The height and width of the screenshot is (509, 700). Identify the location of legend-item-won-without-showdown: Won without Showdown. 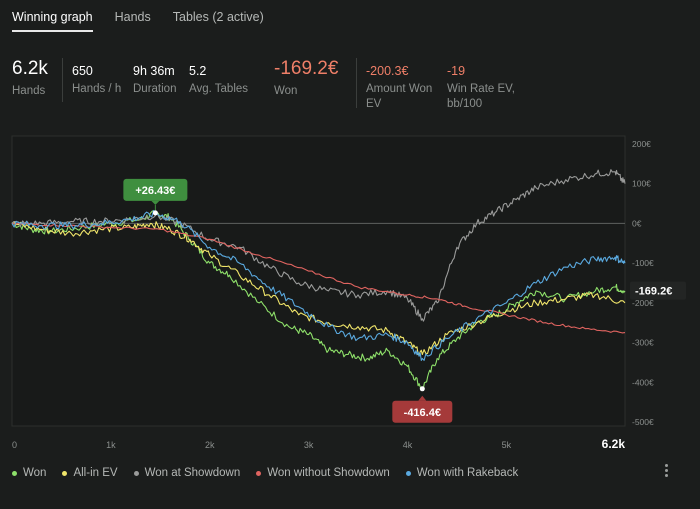
(323, 473).